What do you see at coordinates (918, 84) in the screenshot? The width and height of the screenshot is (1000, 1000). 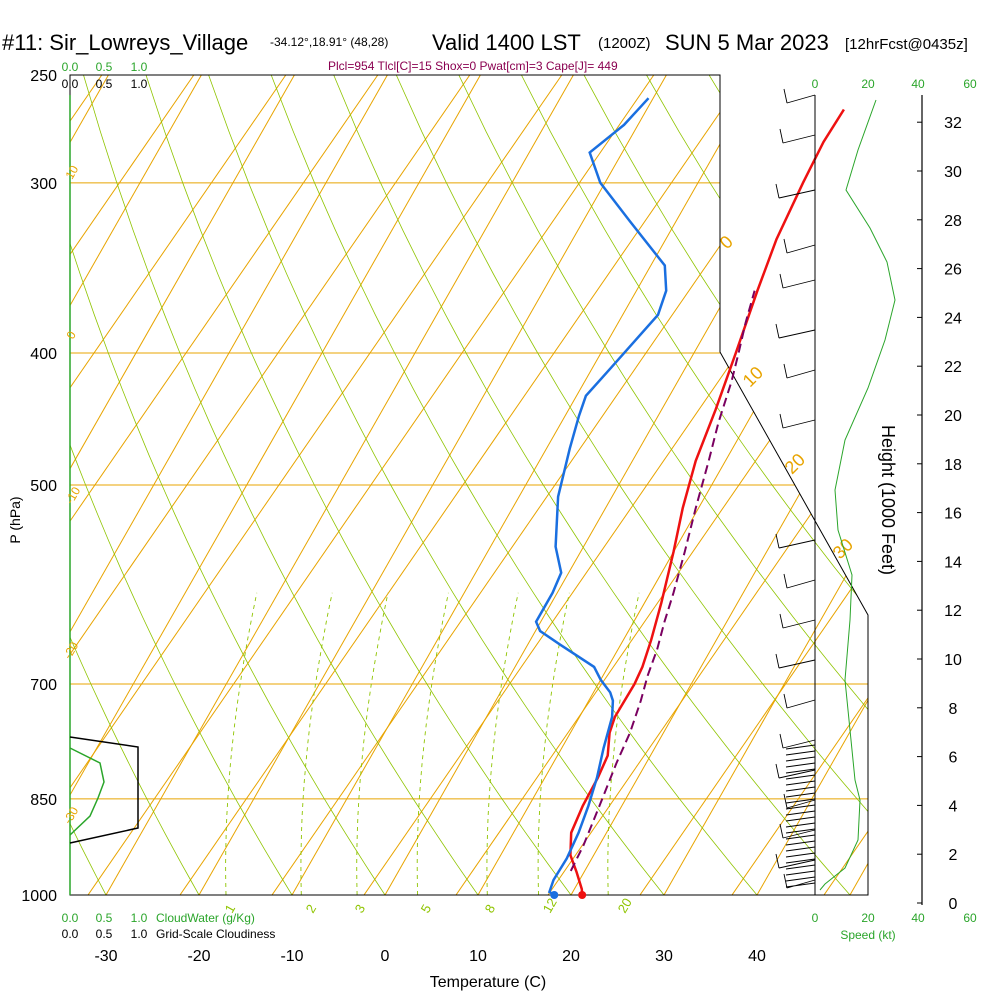 I see `wind-speed-tick-top: 40` at bounding box center [918, 84].